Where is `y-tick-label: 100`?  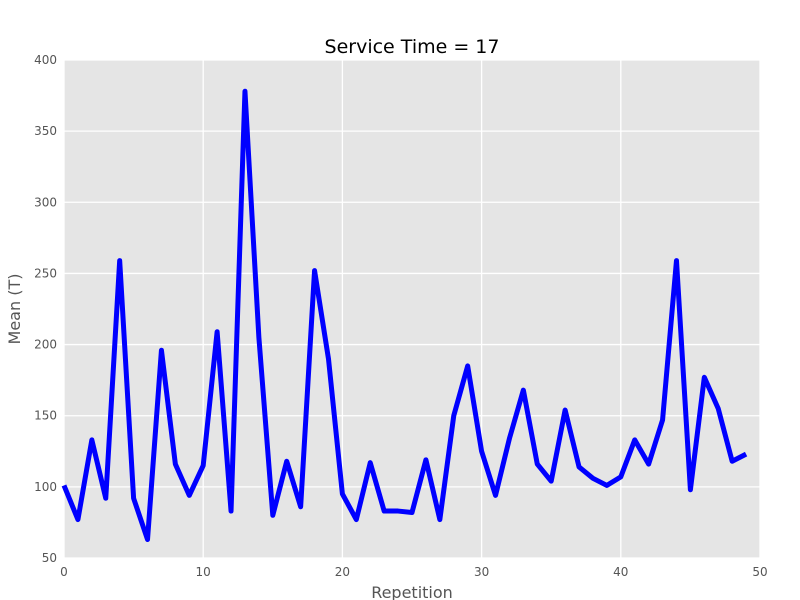 y-tick-label: 100 is located at coordinates (45, 487).